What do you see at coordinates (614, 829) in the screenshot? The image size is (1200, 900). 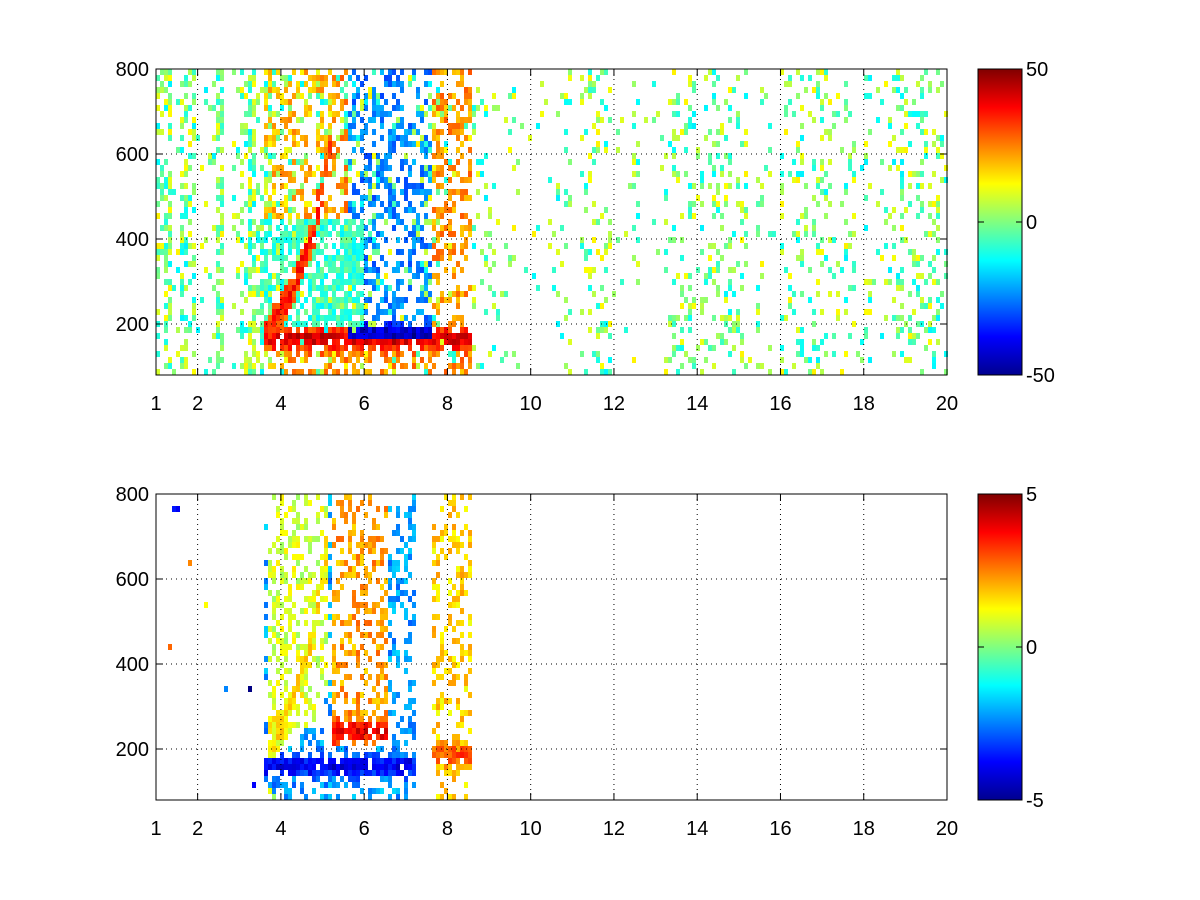 I see `x-tick-label: 12` at bounding box center [614, 829].